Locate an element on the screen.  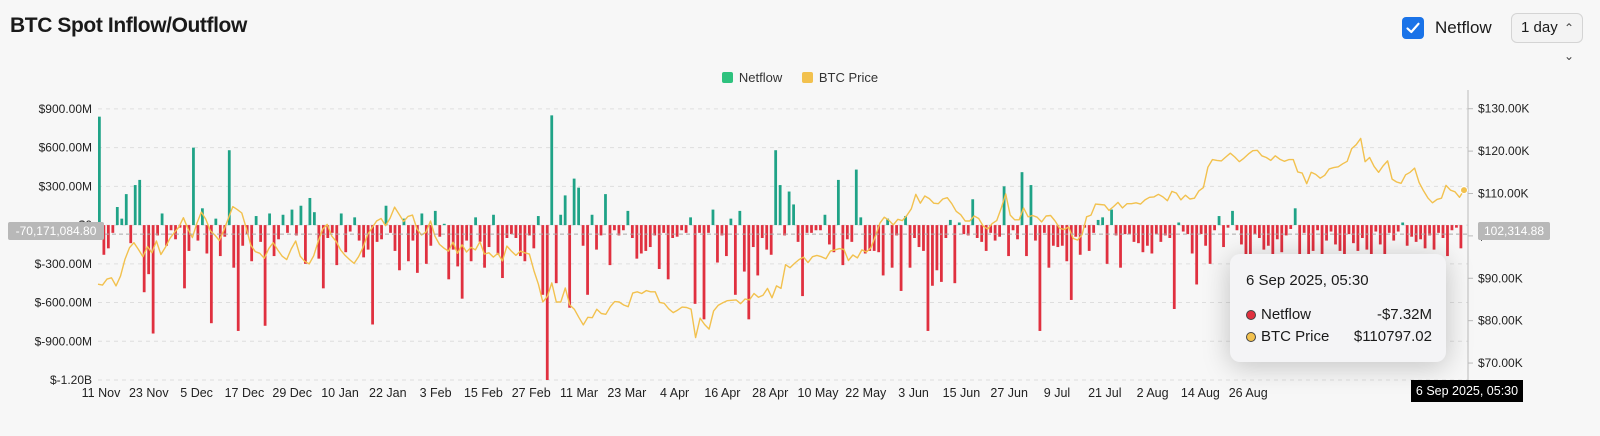
legend-item-btc-price: BTC Price is located at coordinates (840, 77).